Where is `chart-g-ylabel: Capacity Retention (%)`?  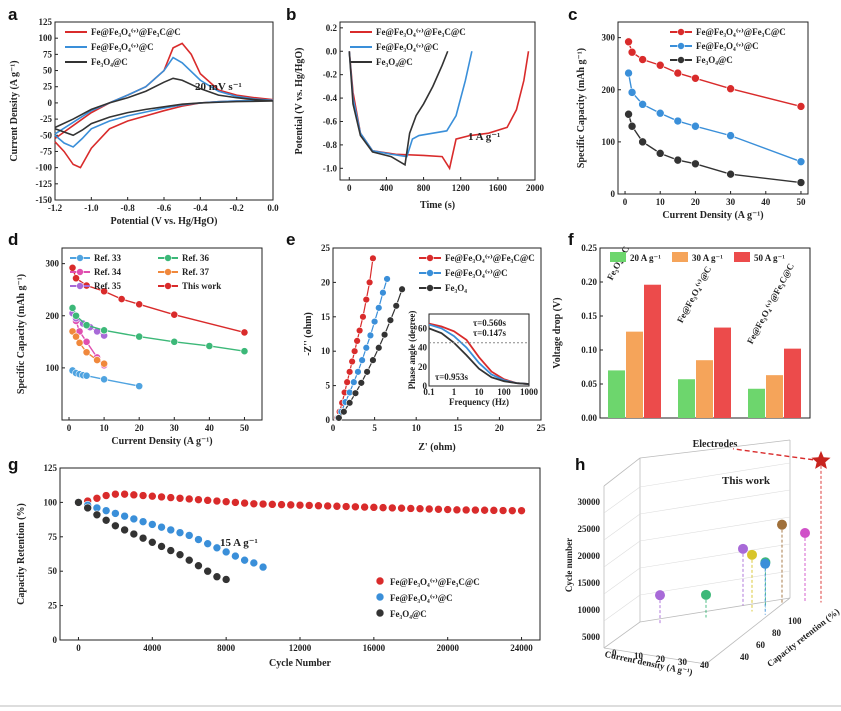 chart-g-ylabel: Capacity Retention (%) is located at coordinates (21, 554).